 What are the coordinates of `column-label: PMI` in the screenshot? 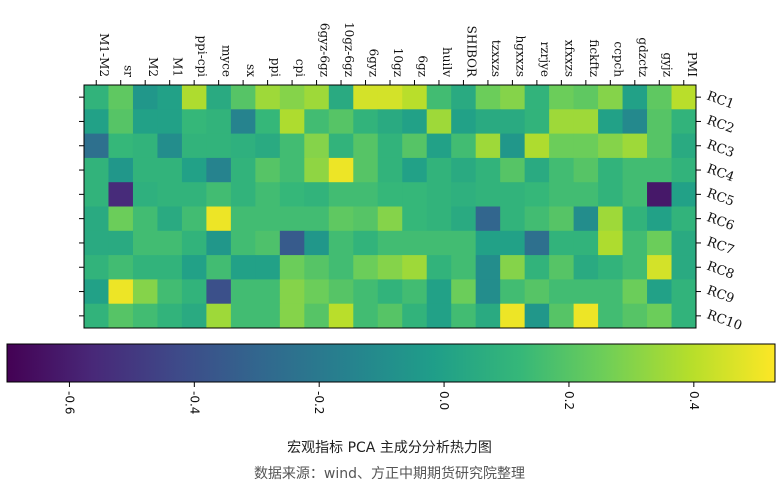 It's located at (692, 64).